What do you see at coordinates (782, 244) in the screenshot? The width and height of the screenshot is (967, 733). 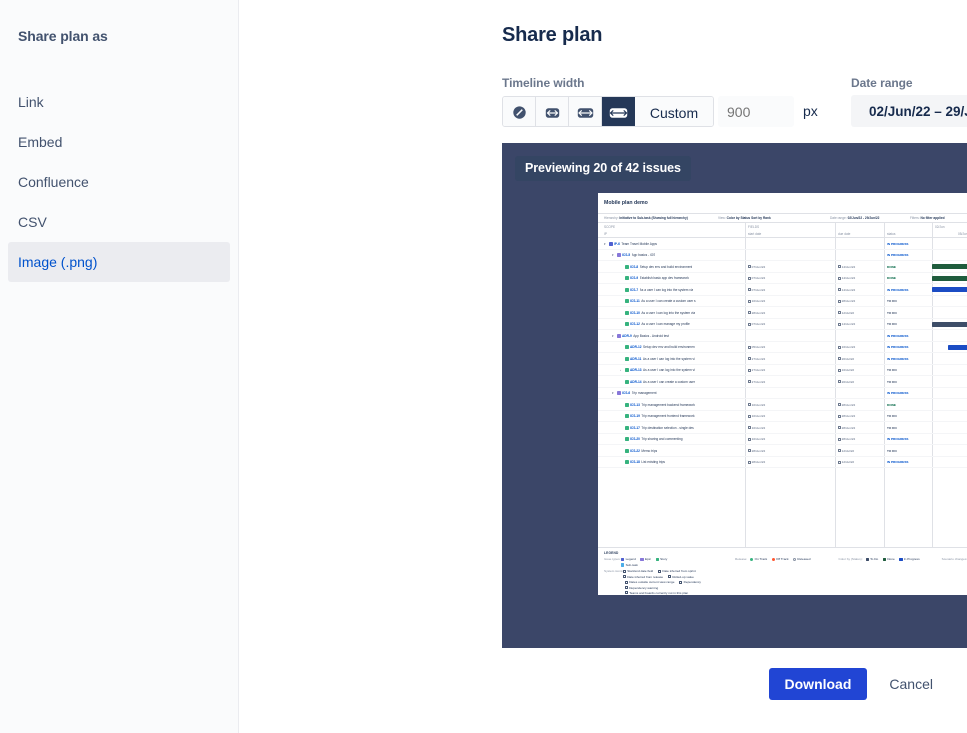 I see `plan-row: ▾ IP-6 Team Travel Mobile Apps IN PROGRESS` at bounding box center [782, 244].